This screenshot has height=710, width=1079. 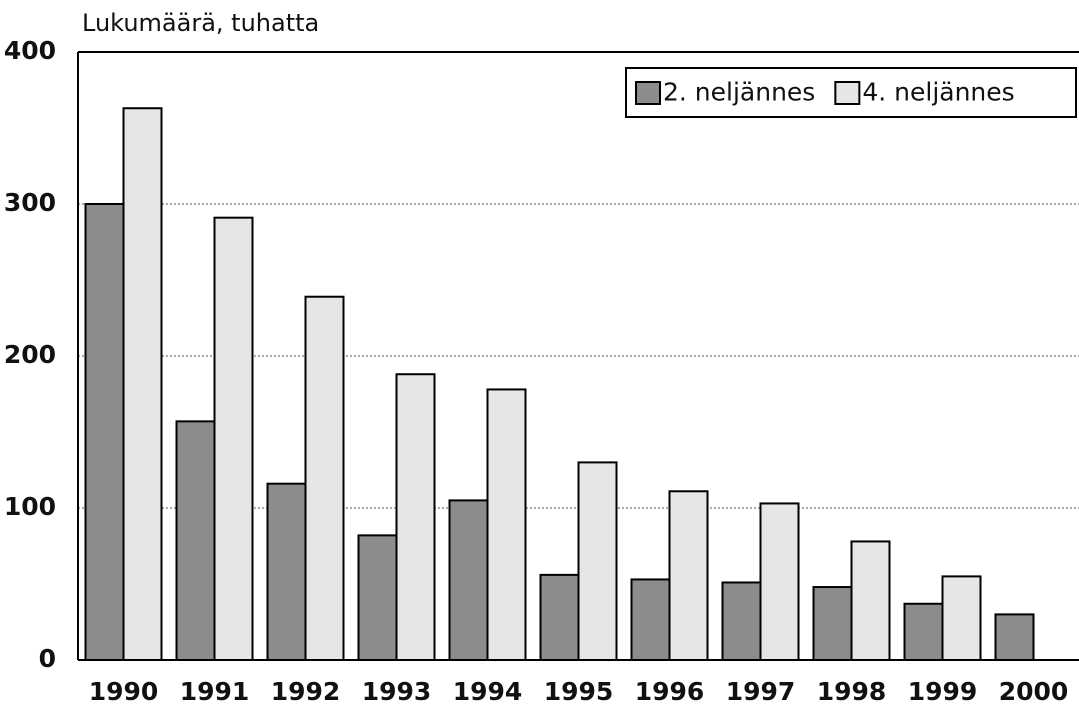 What do you see at coordinates (943, 691) in the screenshot?
I see `x-tick-label: 1999` at bounding box center [943, 691].